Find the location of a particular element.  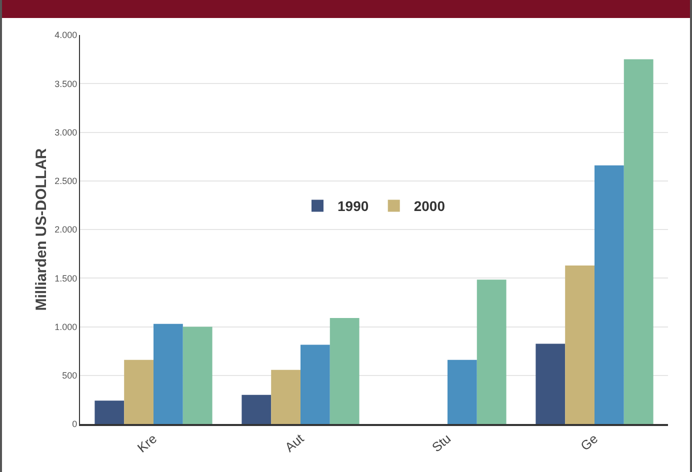

y-tick-label: 3.000 is located at coordinates (66, 132).